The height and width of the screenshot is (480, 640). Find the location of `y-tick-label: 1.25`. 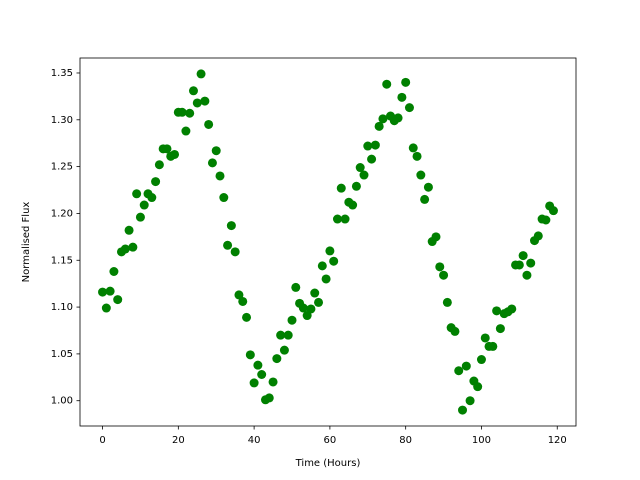

y-tick-label: 1.25 is located at coordinates (62, 167).